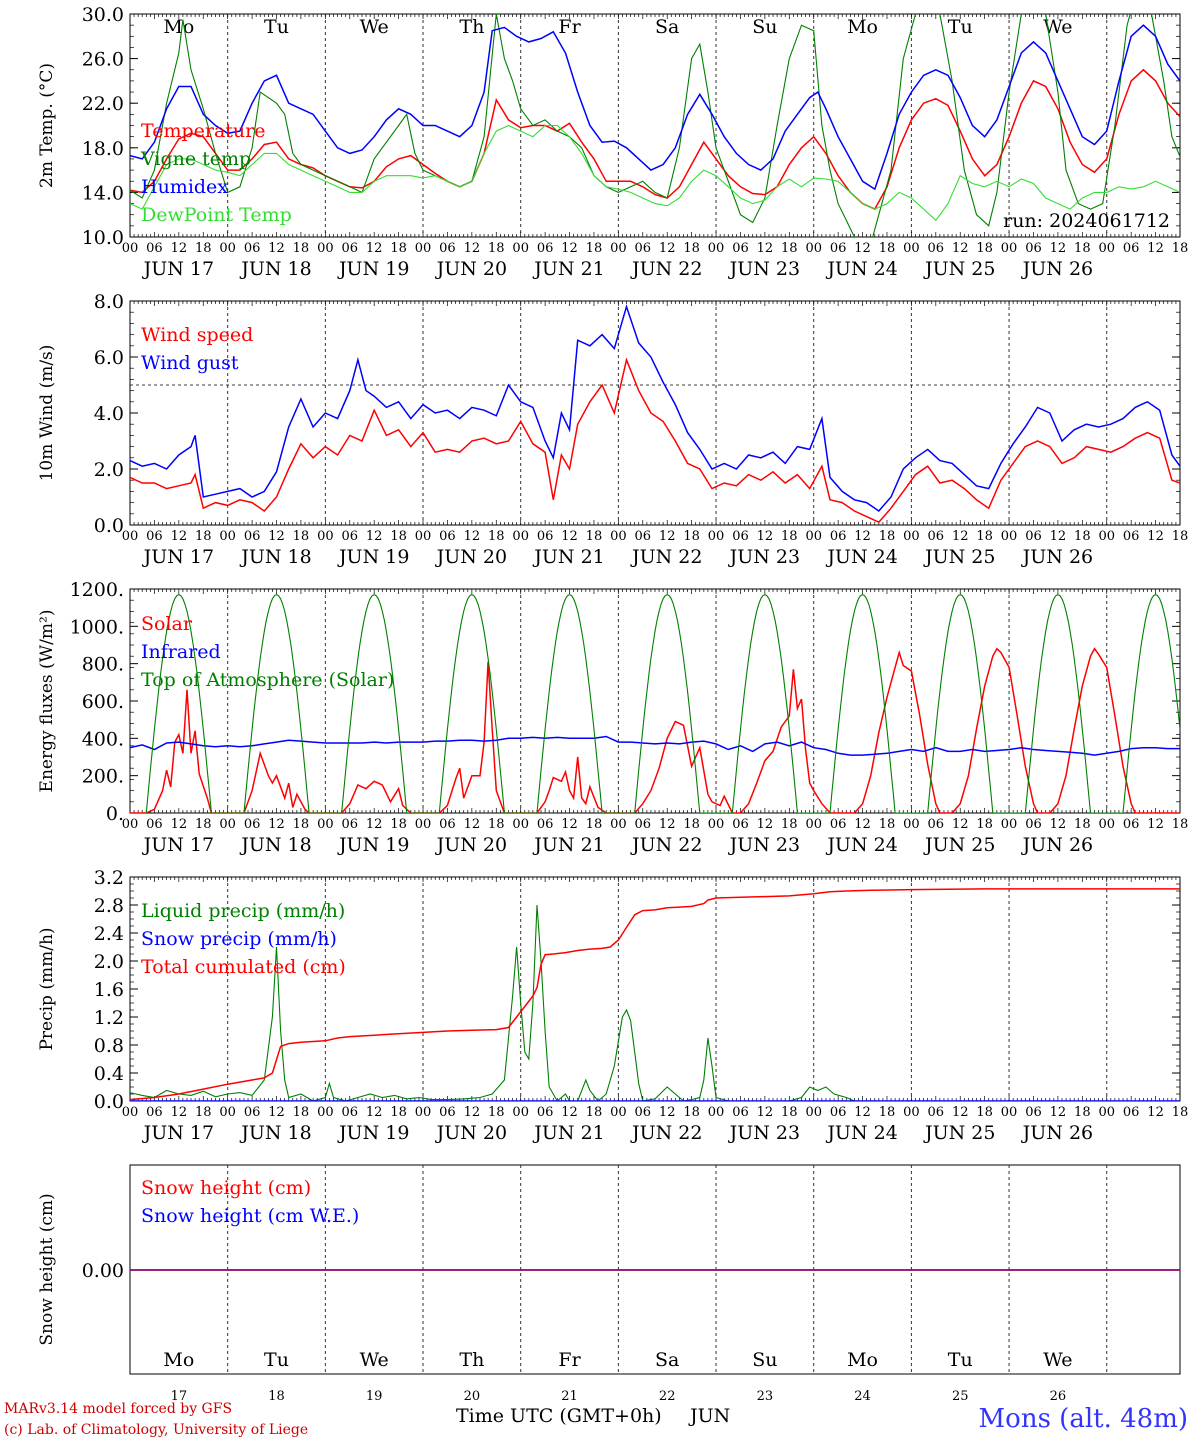 The width and height of the screenshot is (1194, 1440). Describe the element at coordinates (109, 526) in the screenshot. I see `y-tick-label: 0.0` at that location.